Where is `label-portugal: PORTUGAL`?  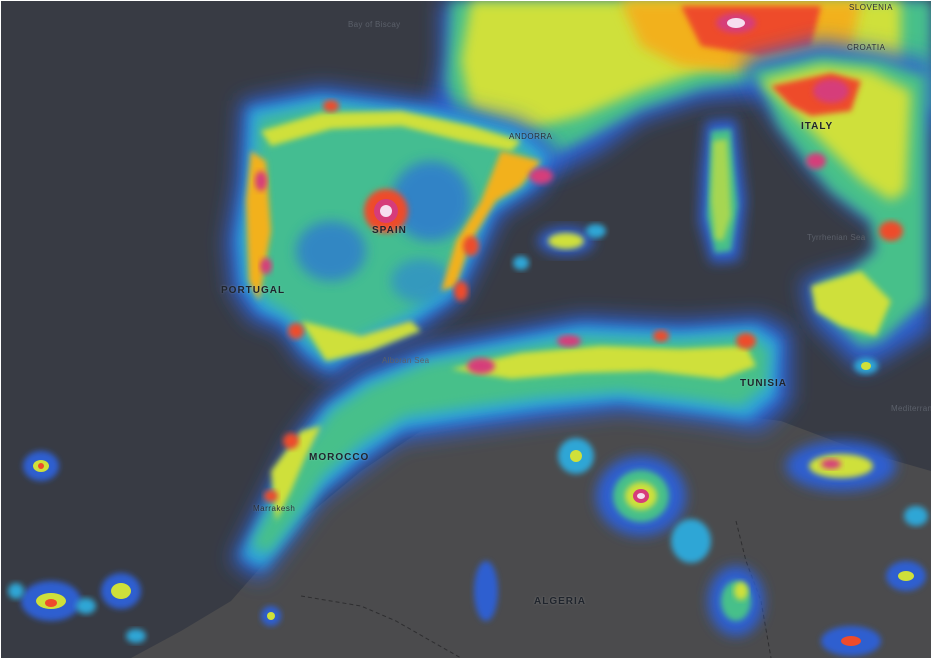 label-portugal: PORTUGAL is located at coordinates (253, 290).